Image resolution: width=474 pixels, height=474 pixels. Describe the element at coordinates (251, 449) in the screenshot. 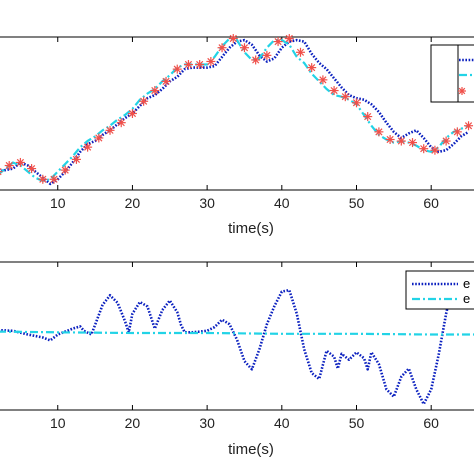

I see `bottom-xlabel: time(s)` at that location.